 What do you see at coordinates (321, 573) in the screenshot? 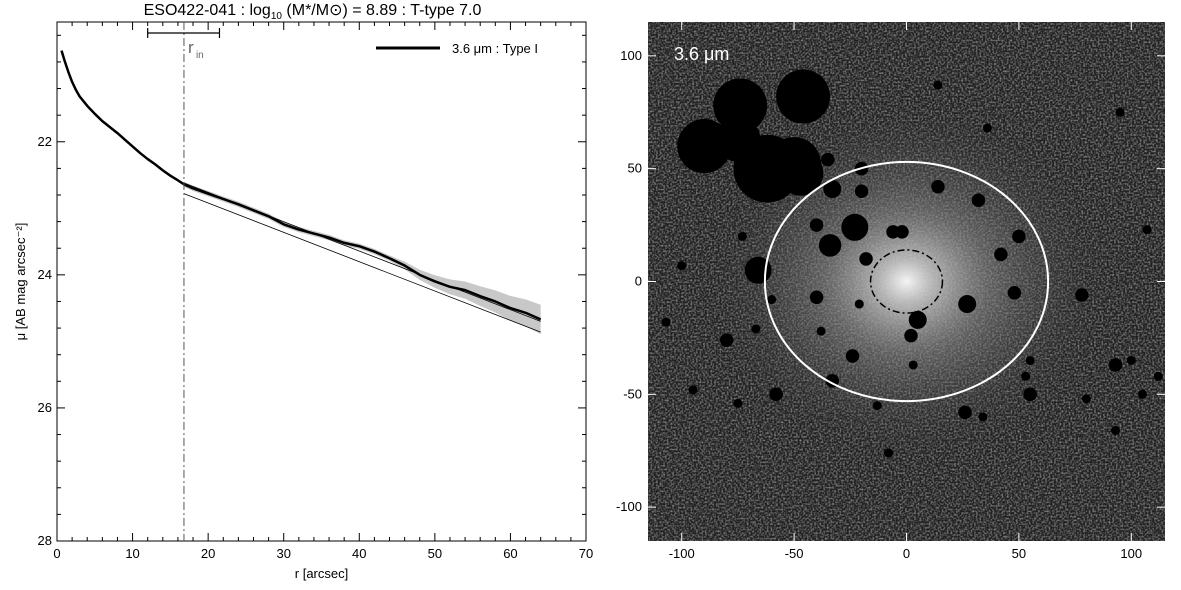
I see `x-axis-title: r [arcsec]` at bounding box center [321, 573].